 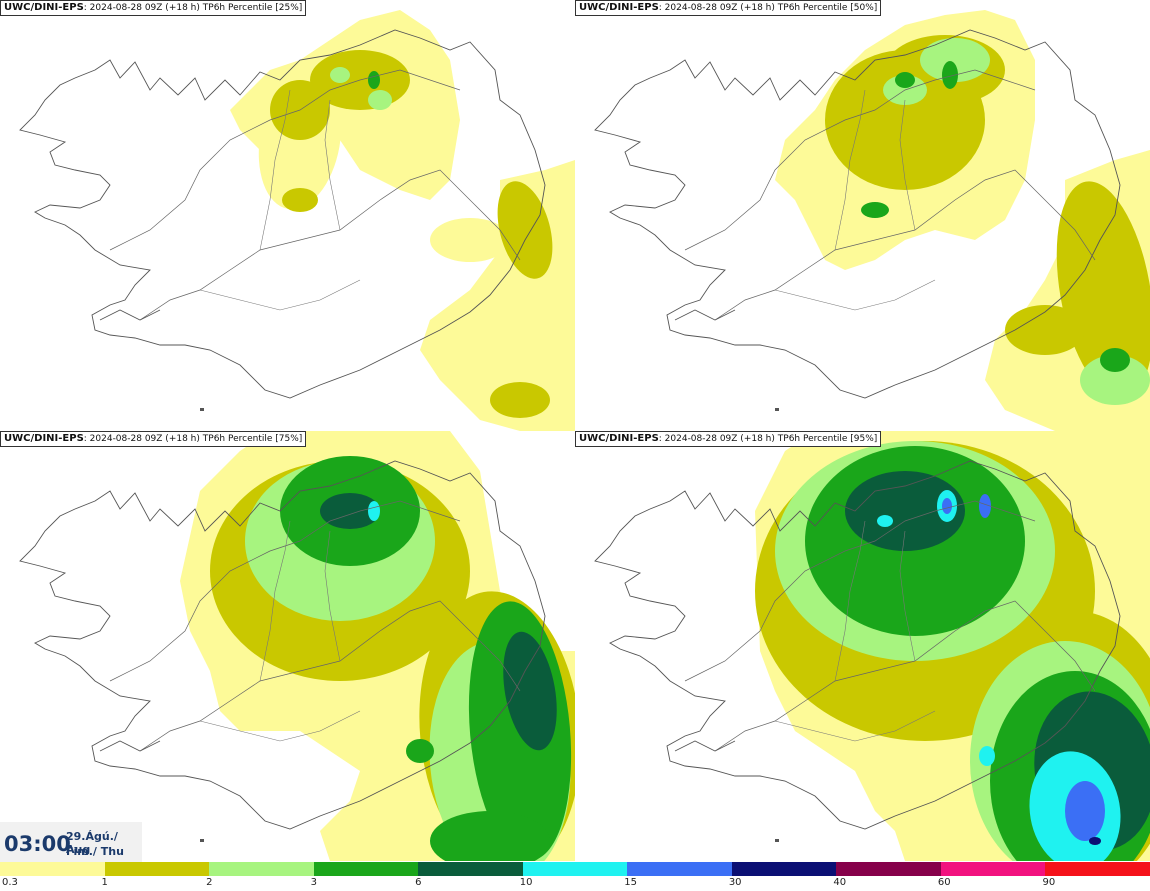 What do you see at coordinates (526, 882) in the screenshot?
I see `legend-tick-label: 10` at bounding box center [526, 882].